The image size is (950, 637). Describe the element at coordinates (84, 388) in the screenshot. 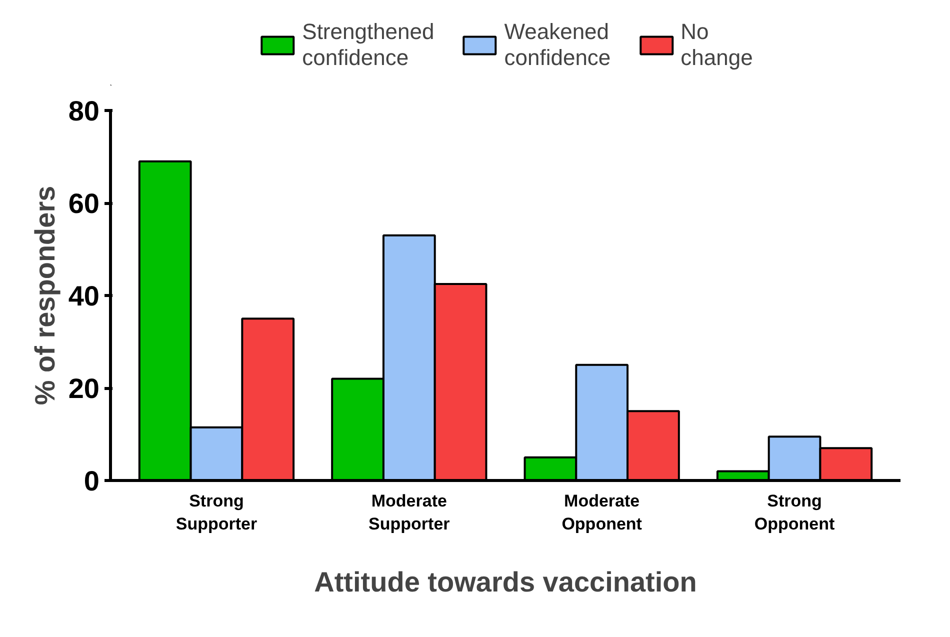

I see `y-tick-label: 20` at that location.